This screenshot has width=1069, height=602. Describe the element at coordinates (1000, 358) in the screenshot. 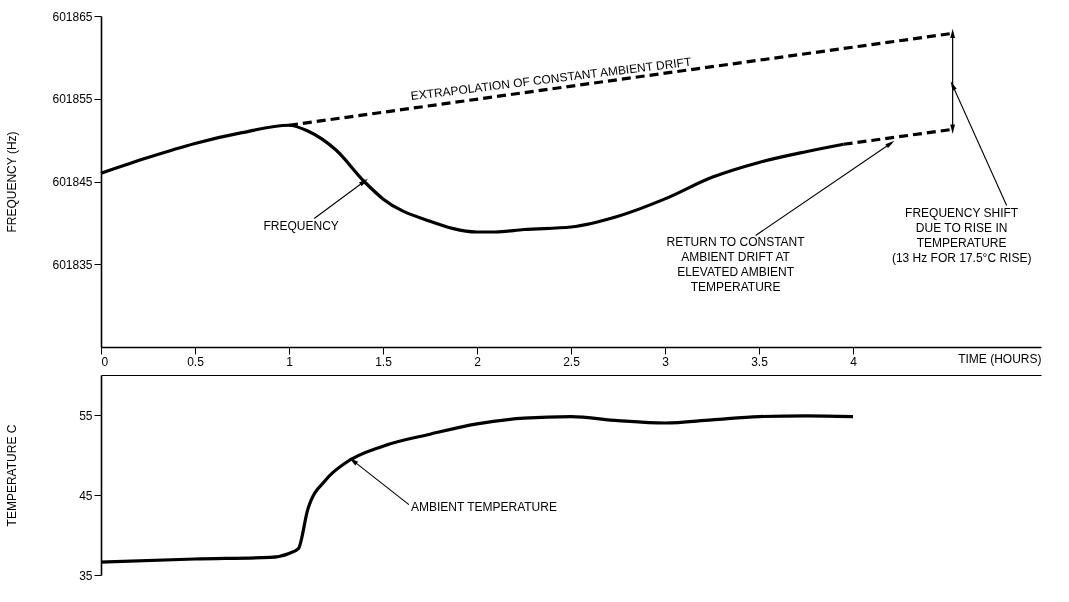

I see `x-axis-title: TIME (HOURS)` at that location.